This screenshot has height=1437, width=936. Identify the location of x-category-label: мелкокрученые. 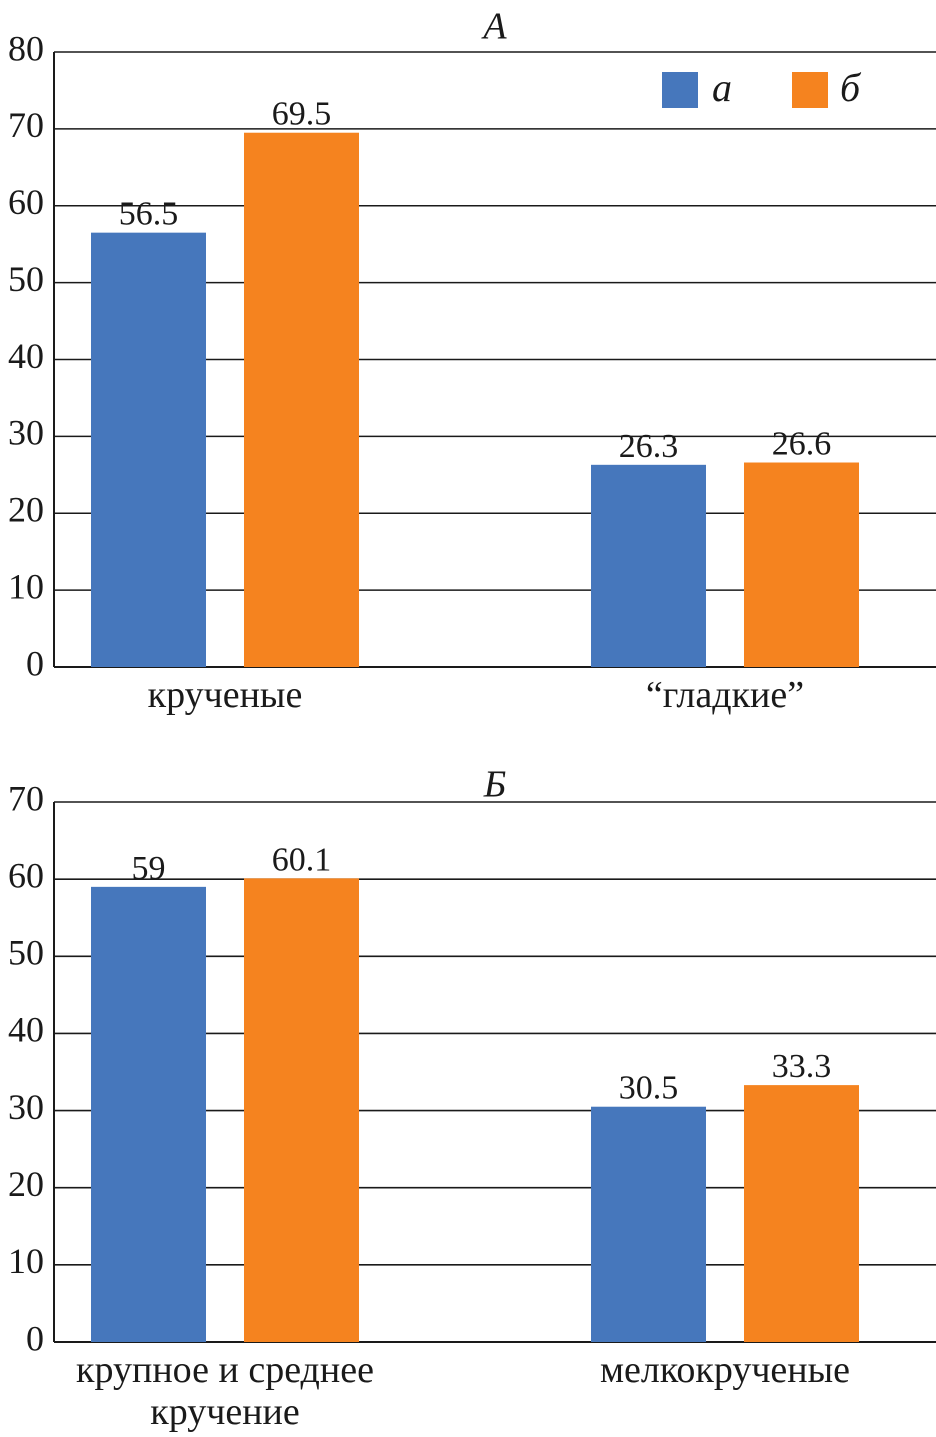
(725, 1370).